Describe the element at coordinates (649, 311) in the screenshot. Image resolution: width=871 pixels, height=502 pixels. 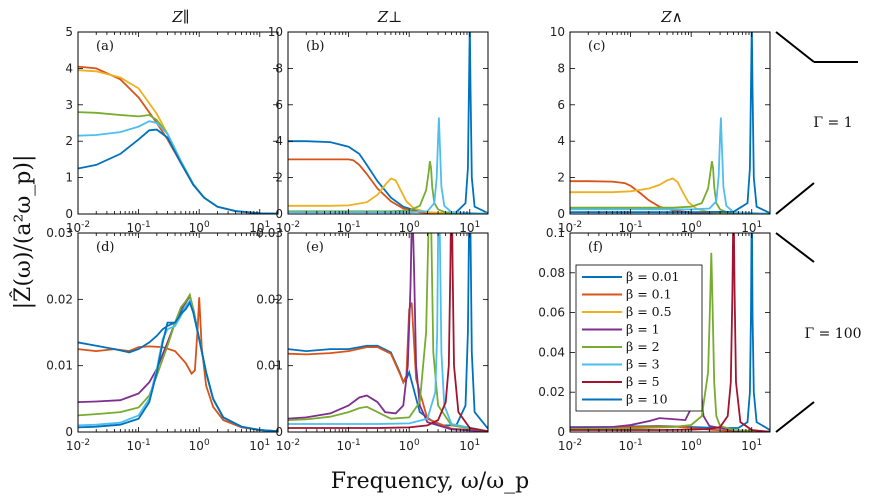
I see `legend-entry: β = 0.5` at that location.